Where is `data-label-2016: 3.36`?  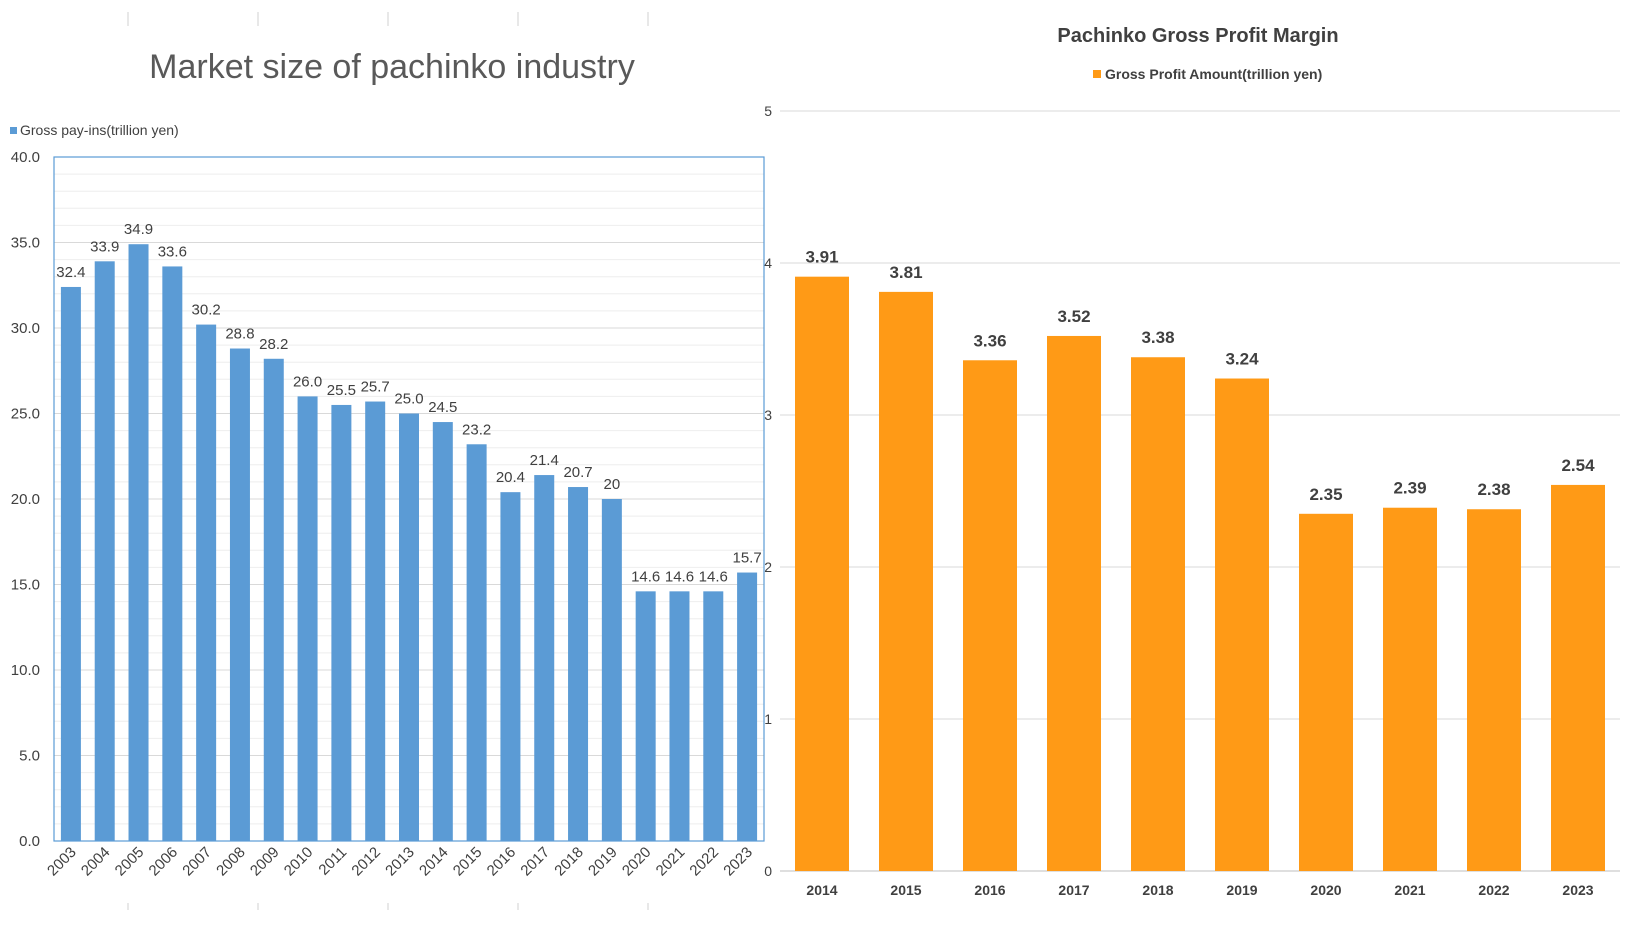
data-label-2016: 3.36 is located at coordinates (989, 340).